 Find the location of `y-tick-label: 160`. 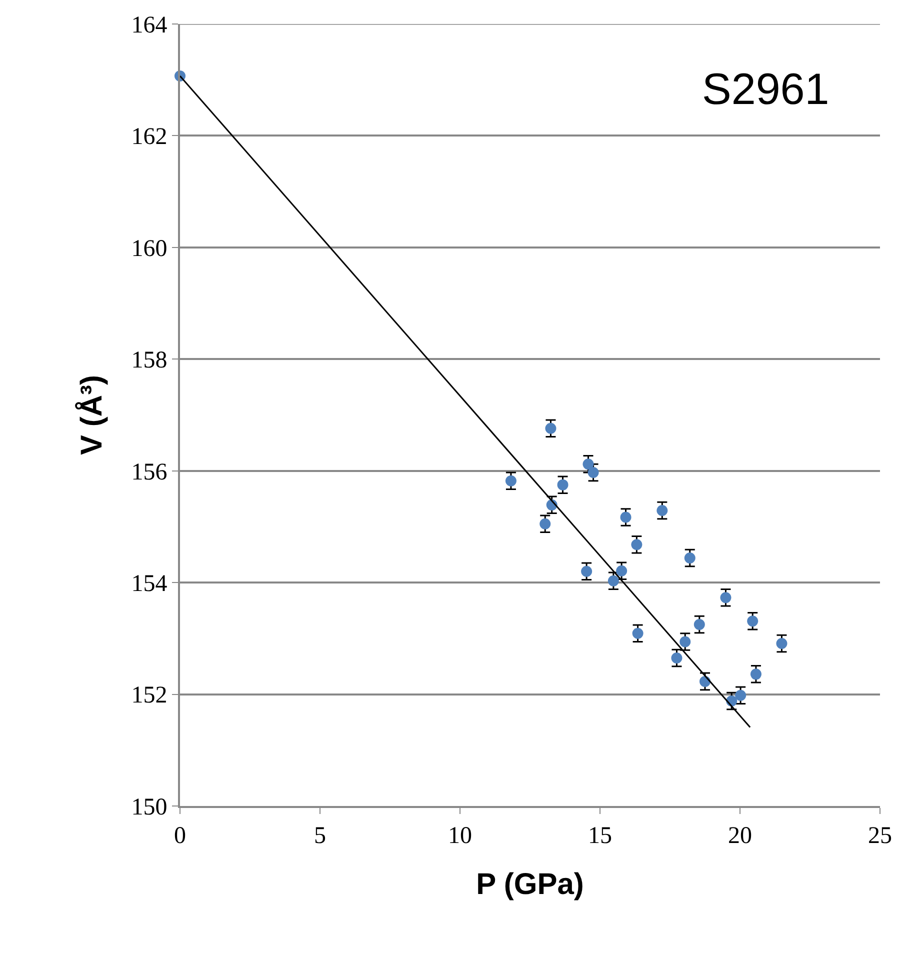

y-tick-label: 160 is located at coordinates (149, 249).